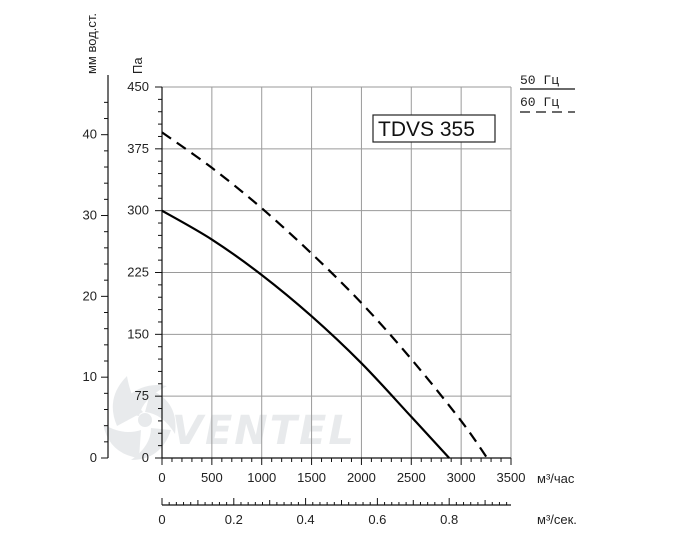 Image resolution: width=680 pixels, height=538 pixels. What do you see at coordinates (306, 519) in the screenshot?
I see `x2-tick-label: 0.4` at bounding box center [306, 519].